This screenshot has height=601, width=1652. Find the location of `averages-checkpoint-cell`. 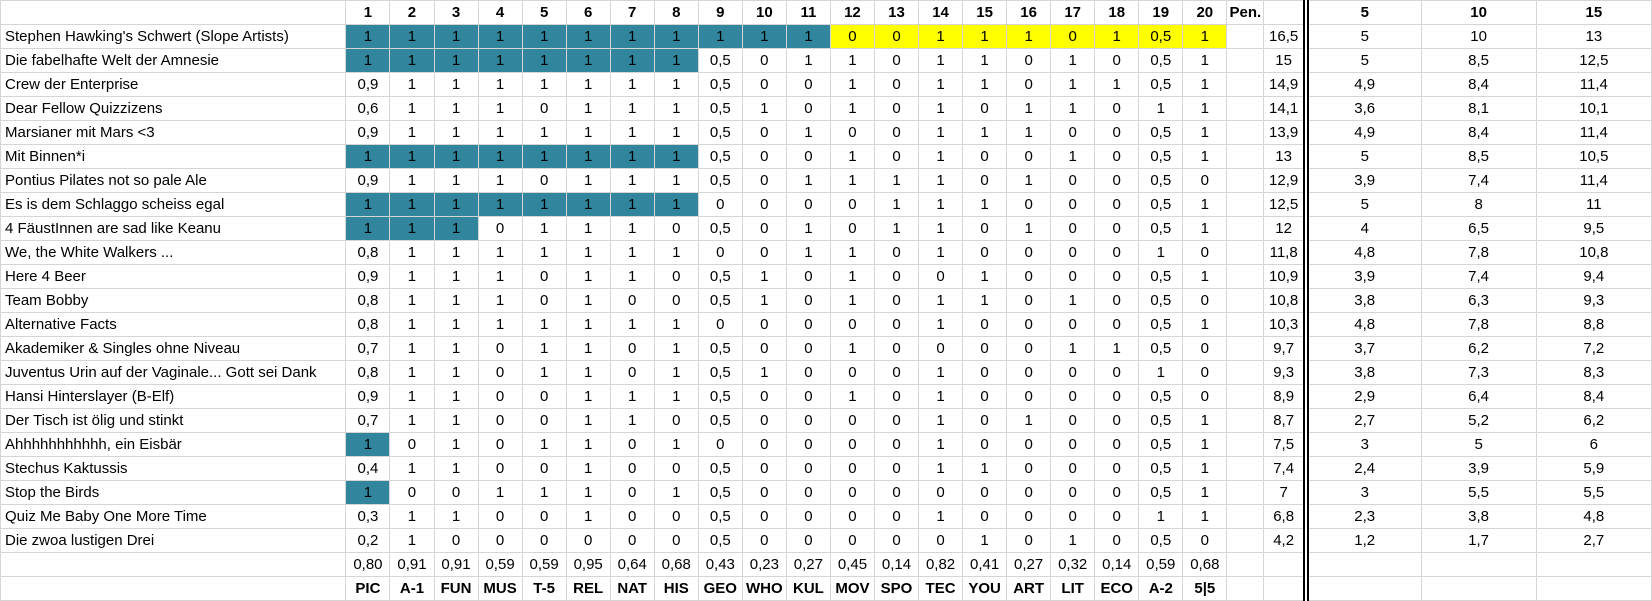

averages-checkpoint-cell is located at coordinates (1478, 564).